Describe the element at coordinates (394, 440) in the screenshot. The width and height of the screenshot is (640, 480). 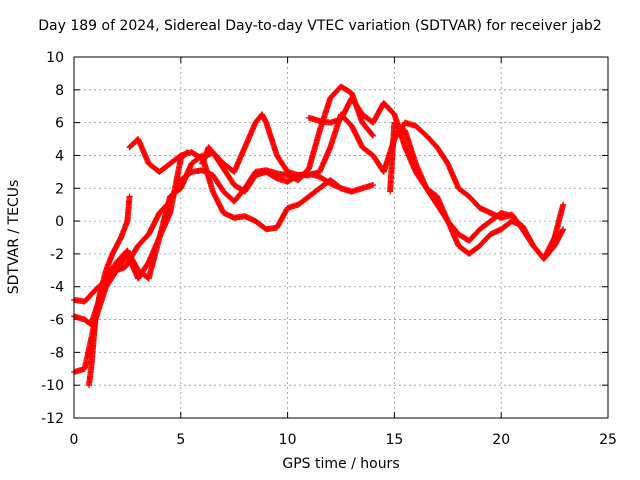
I see `x-tick-label: 15` at that location.